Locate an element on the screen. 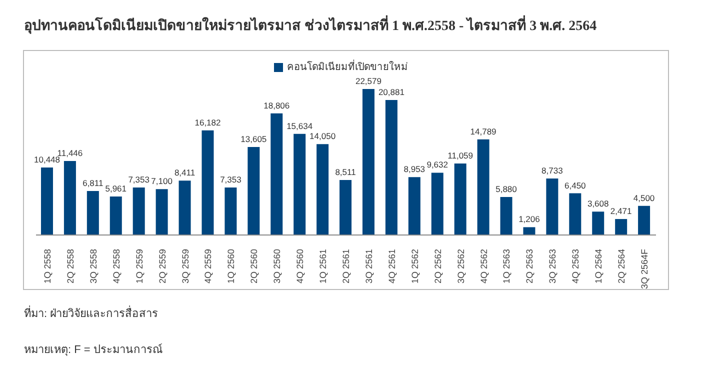 Image resolution: width=702 pixels, height=383 pixels. x-tick-label: 2Q 2559 is located at coordinates (162, 266).